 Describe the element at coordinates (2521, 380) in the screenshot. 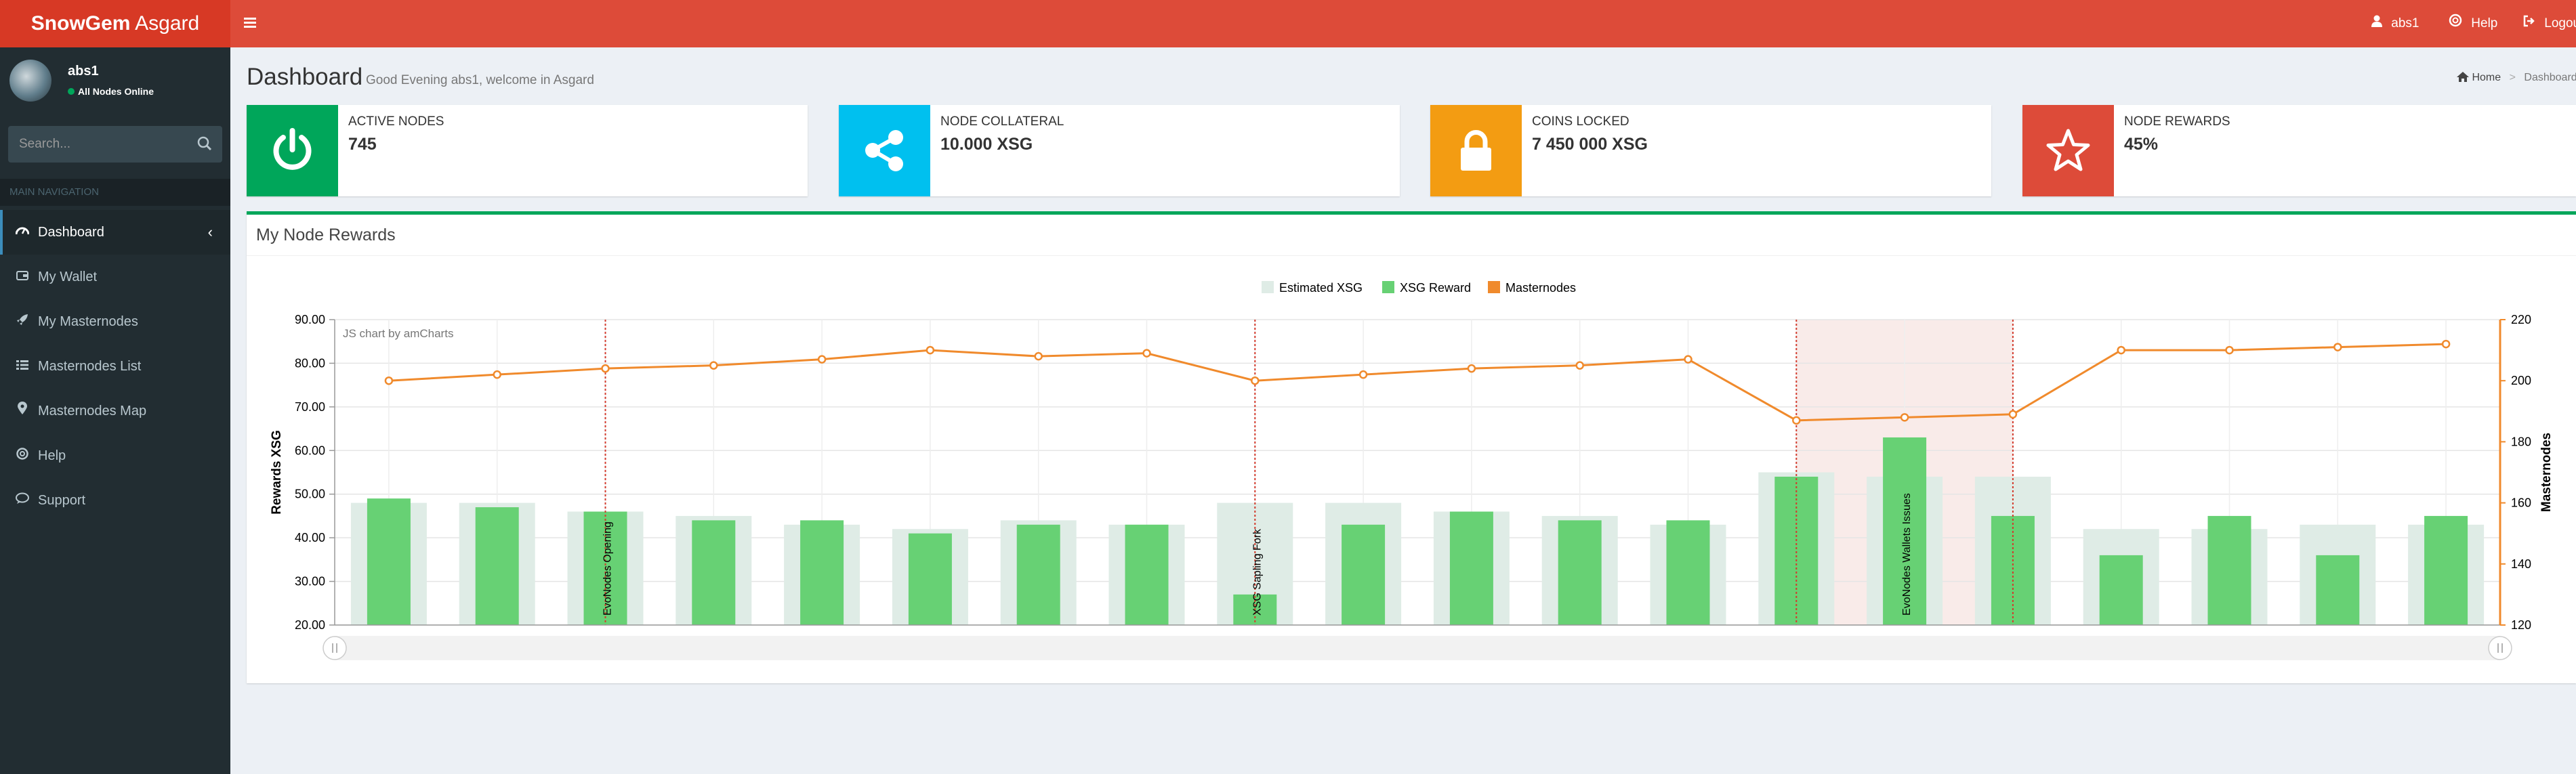

I see `y2-tick-label: 200` at that location.